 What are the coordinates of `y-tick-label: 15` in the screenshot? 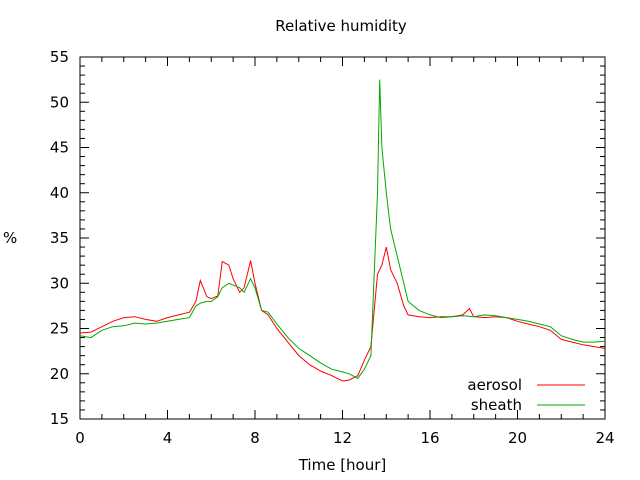 It's located at (59, 419).